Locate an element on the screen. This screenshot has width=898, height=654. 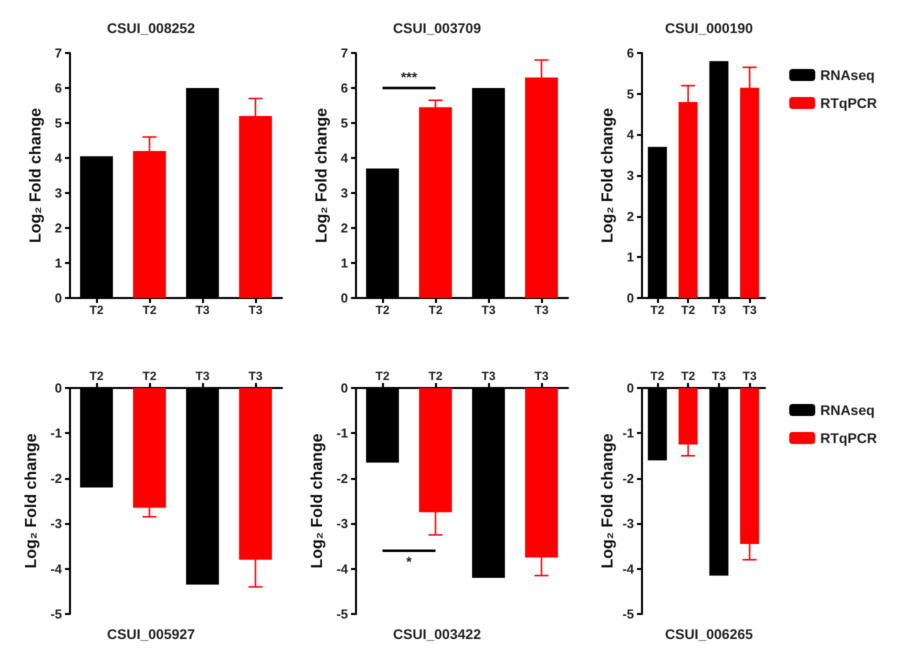
annotation: *** is located at coordinates (409, 77).